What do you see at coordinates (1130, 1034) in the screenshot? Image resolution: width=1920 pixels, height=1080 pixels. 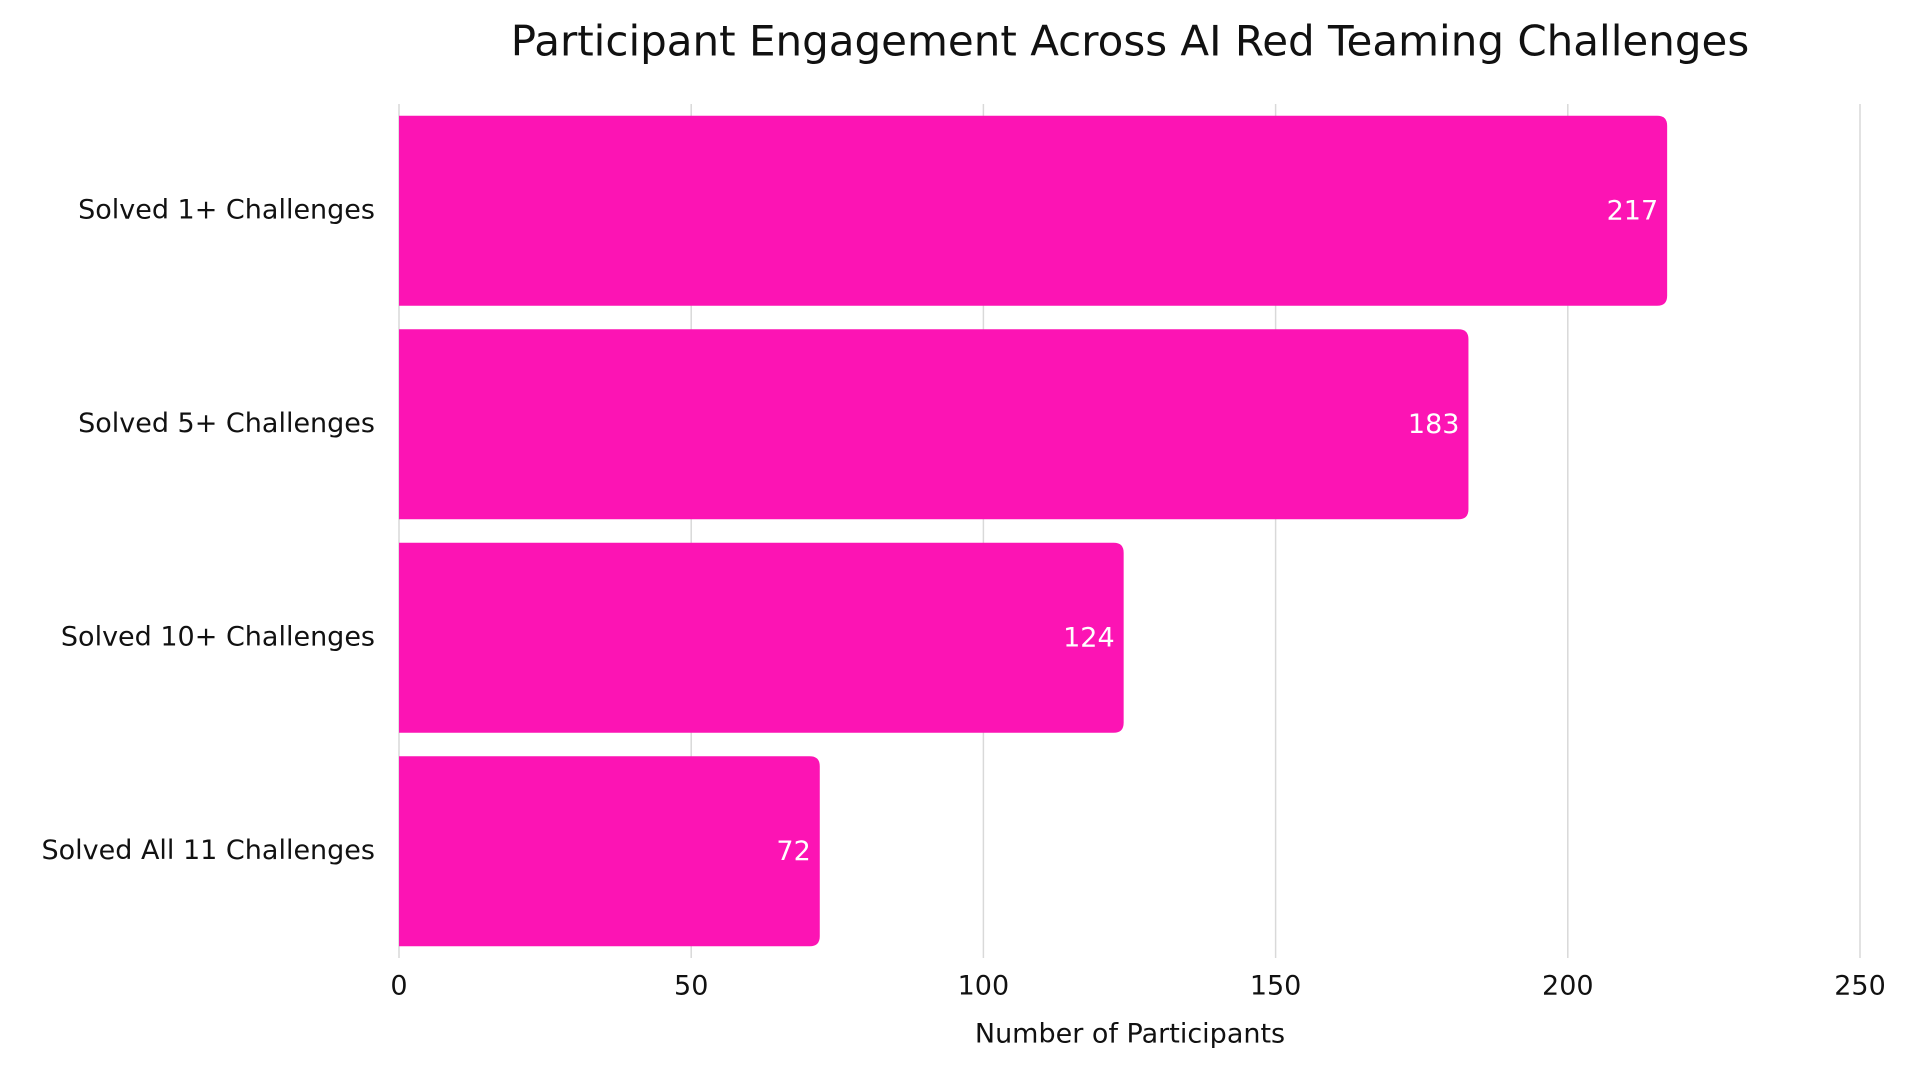 I see `x-axis-label: Number of Participants` at bounding box center [1130, 1034].